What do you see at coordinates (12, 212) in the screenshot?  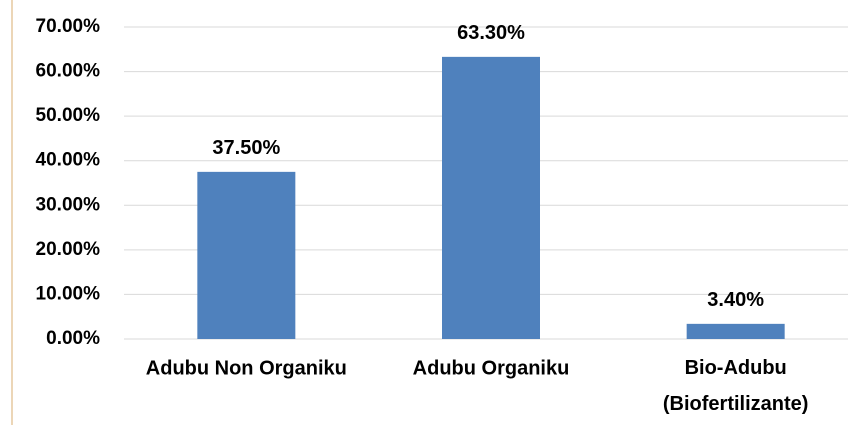 I see `frame` at bounding box center [12, 212].